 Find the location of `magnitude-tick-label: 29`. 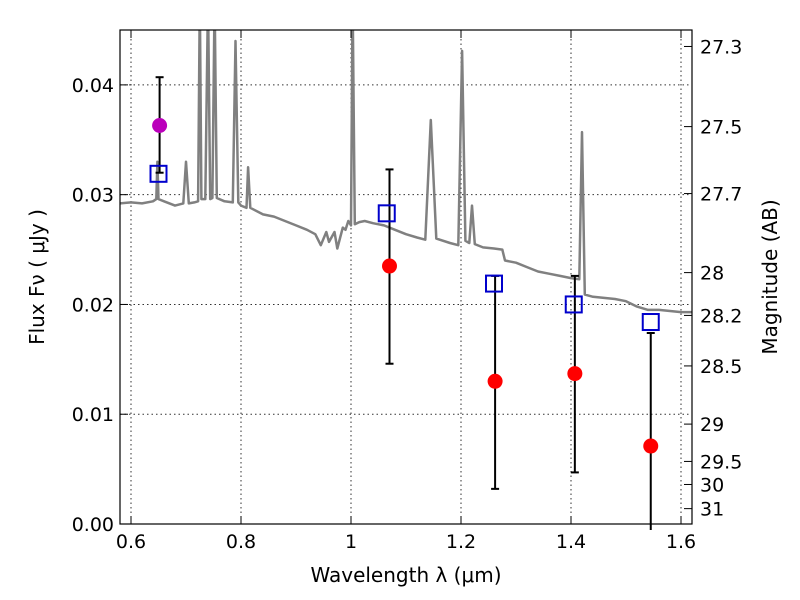

magnitude-tick-label: 29 is located at coordinates (712, 425).